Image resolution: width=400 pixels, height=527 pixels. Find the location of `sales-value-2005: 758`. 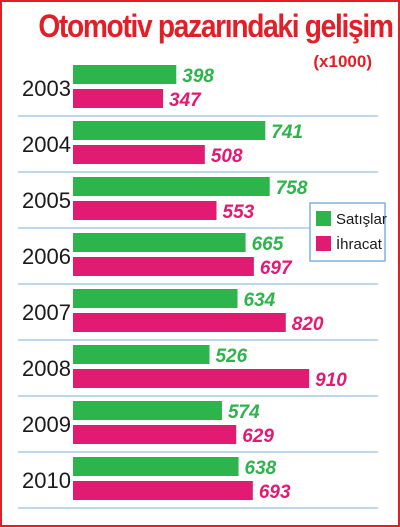

sales-value-2005: 758 is located at coordinates (292, 188).